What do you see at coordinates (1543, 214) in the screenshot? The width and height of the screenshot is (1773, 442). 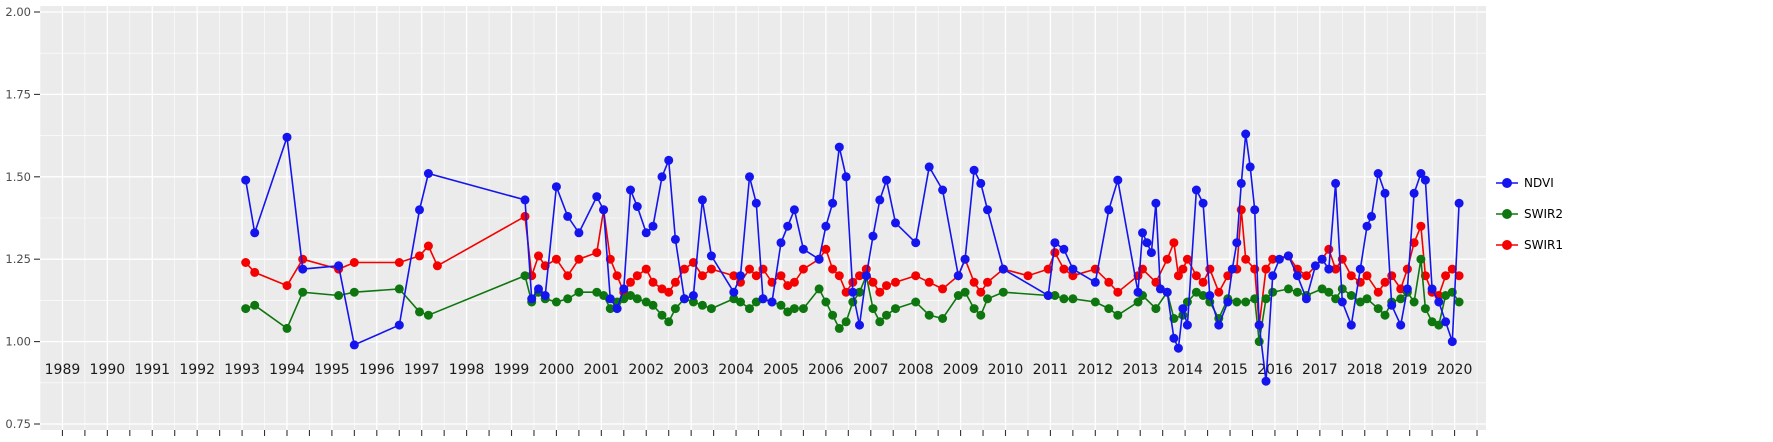 I see `legend-label-swir2: SWIR2` at bounding box center [1543, 214].